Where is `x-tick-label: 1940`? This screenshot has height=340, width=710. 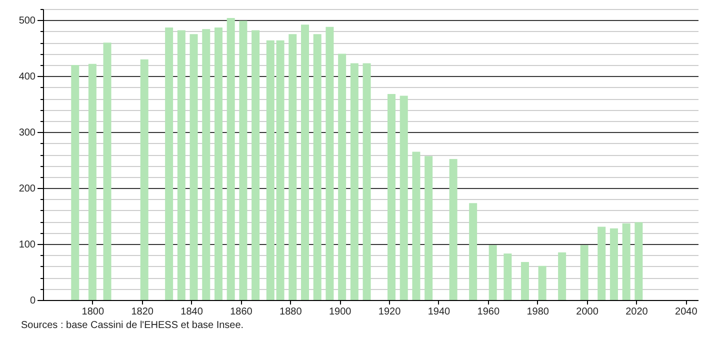 x-tick-label: 1940 is located at coordinates (439, 312).